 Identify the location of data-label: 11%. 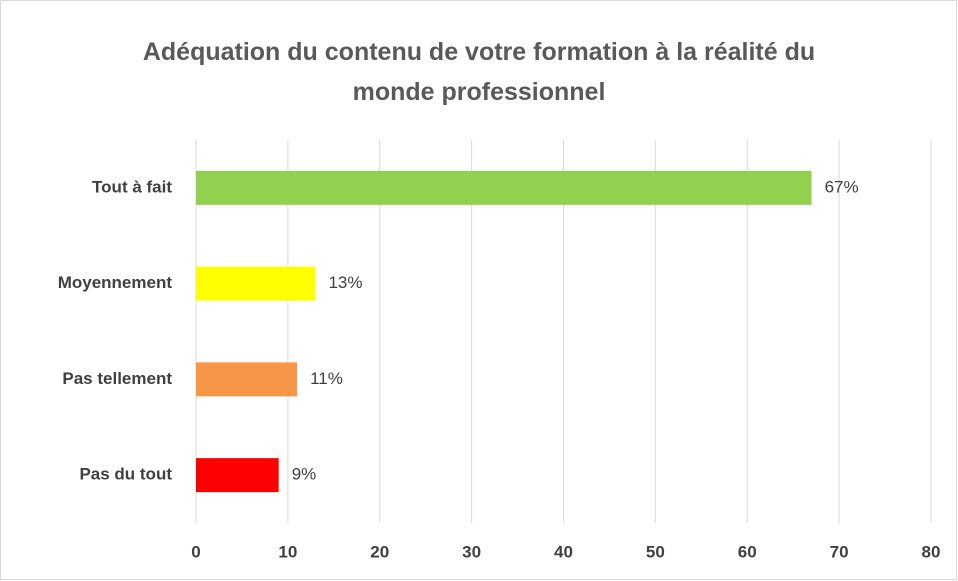
(326, 378).